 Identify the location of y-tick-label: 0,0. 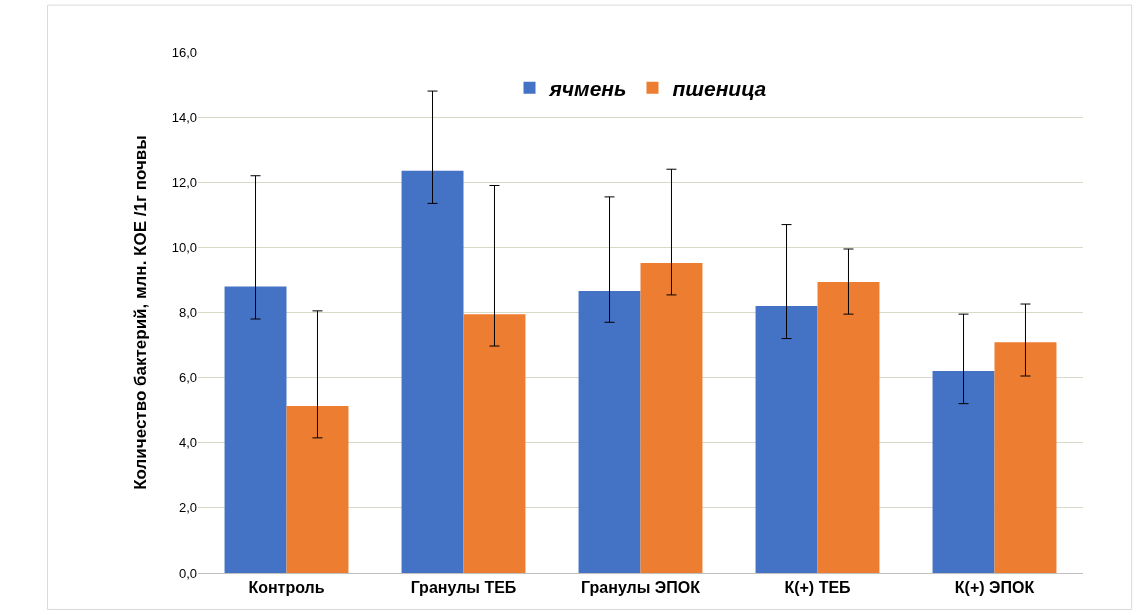
(187, 573).